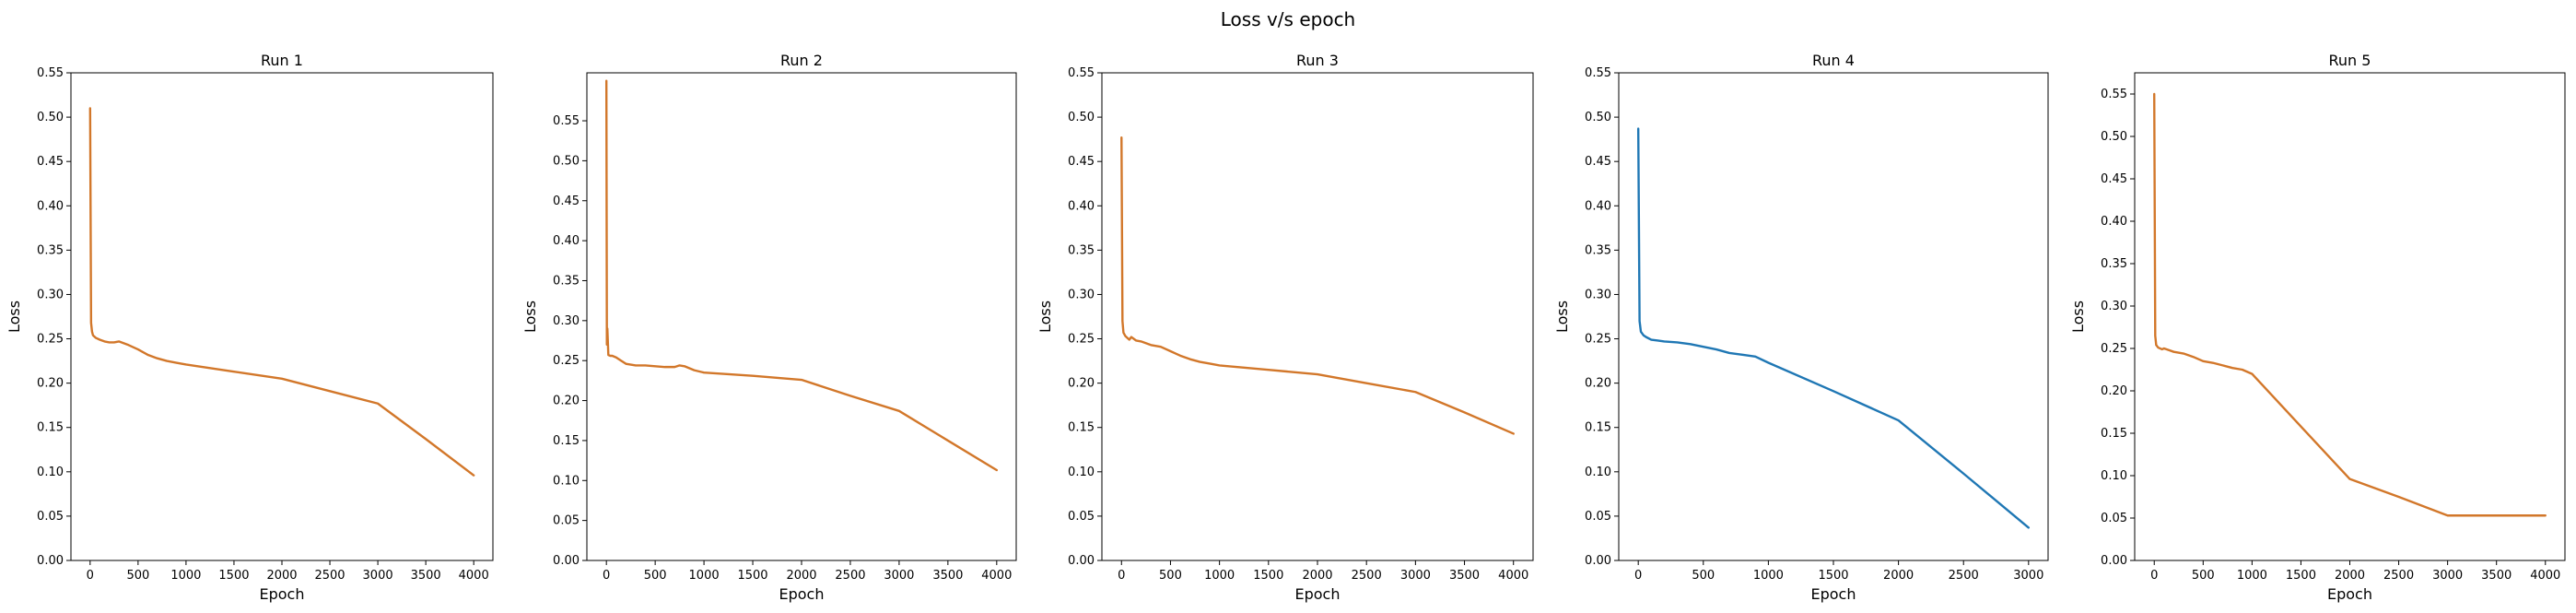 The image size is (2576, 613). Describe the element at coordinates (50, 428) in the screenshot. I see `chart-1-y-tick-label-3: 0.15` at that location.